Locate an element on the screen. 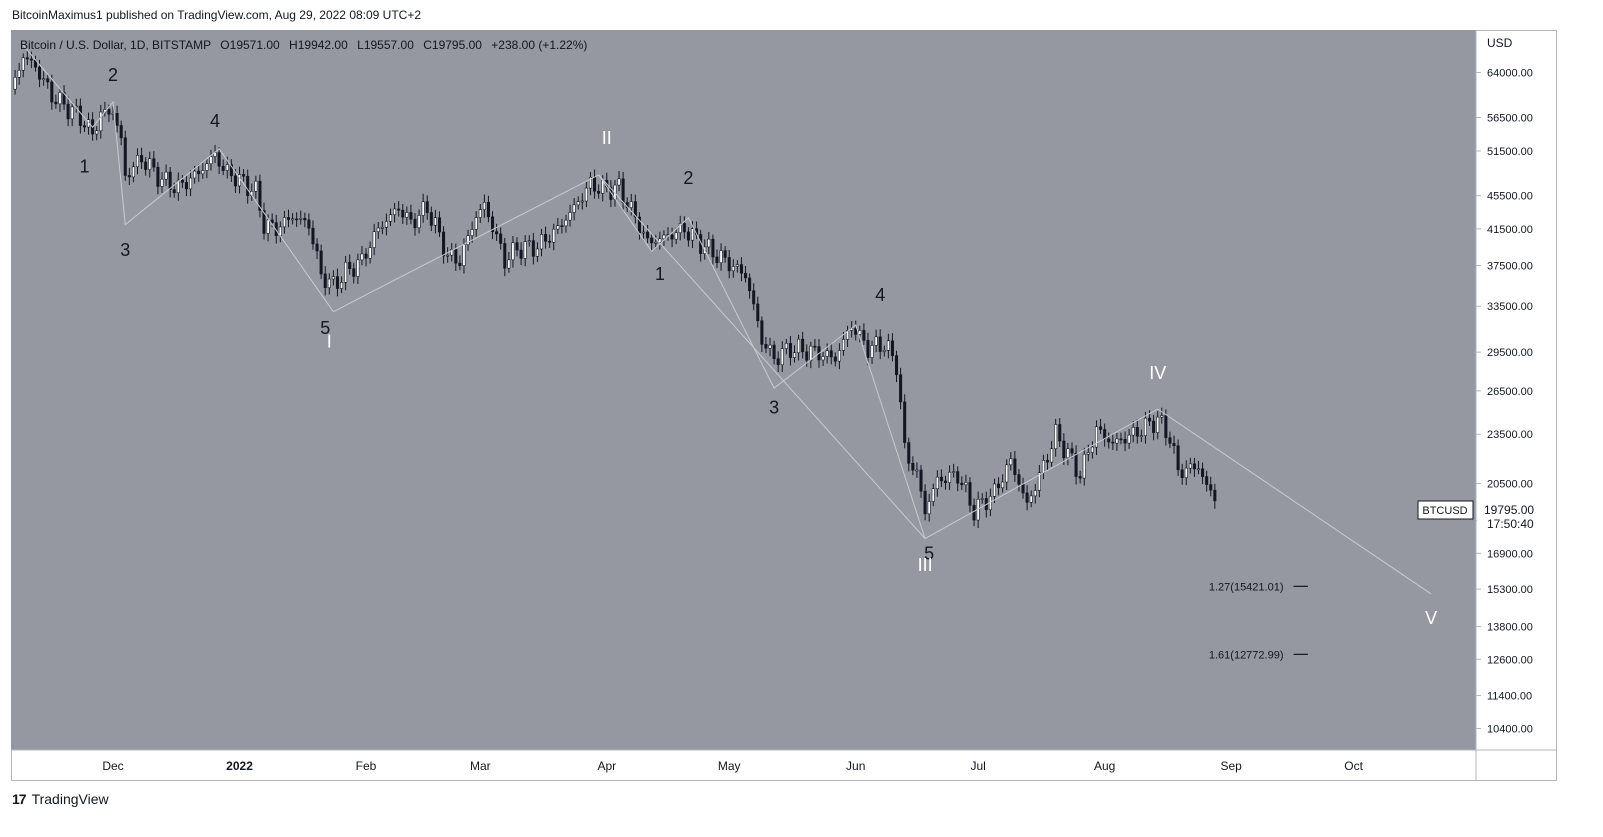 The image size is (1603, 837). time-axis: Dec 2022 Feb Mar Apr May Jun Jul Aug Sep Oct is located at coordinates (732, 766).